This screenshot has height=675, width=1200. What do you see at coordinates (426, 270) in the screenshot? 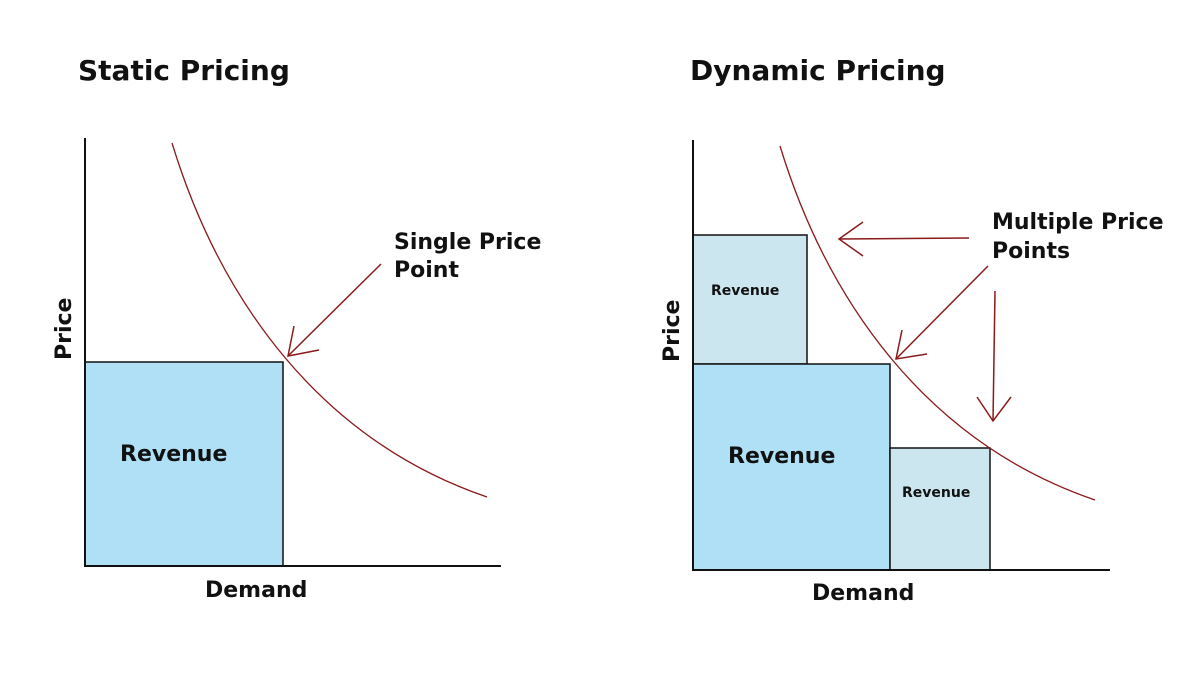
I see `annotation-line-2: Point` at bounding box center [426, 270].